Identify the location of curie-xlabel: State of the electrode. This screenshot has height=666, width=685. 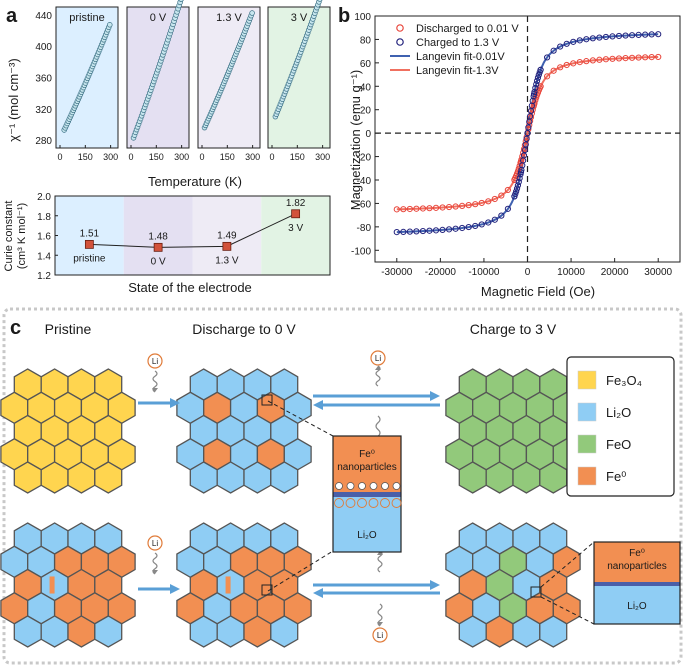
(190, 287).